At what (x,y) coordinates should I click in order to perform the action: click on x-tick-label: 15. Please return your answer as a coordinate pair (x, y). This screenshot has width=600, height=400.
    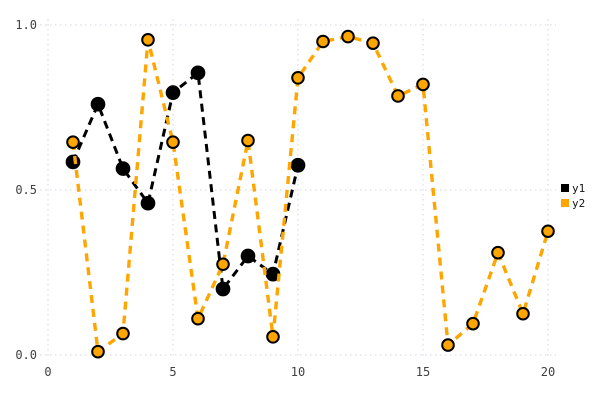
    Looking at the image, I should click on (423, 372).